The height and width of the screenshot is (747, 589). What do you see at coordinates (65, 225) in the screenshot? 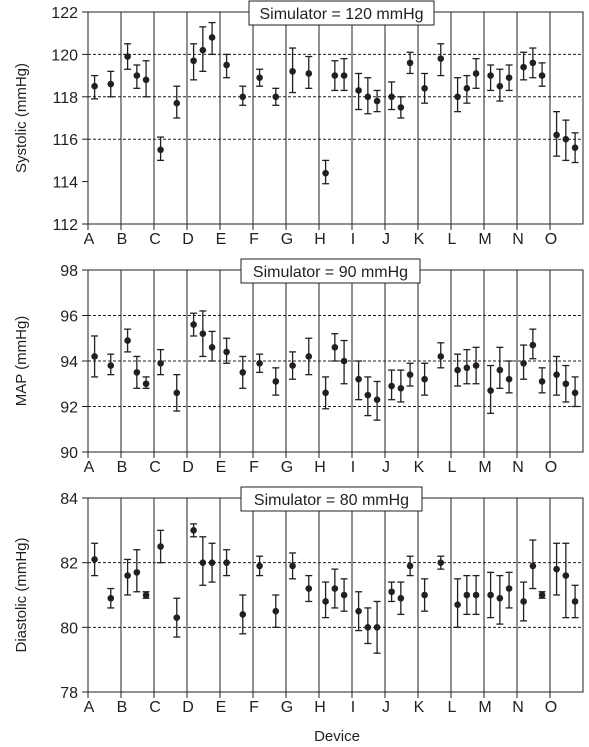
I see `y-tick-label: 112` at bounding box center [65, 225].